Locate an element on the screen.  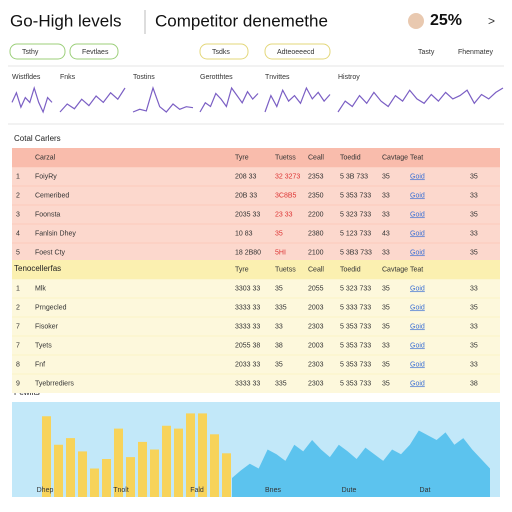
table-cell: 38 is located at coordinates (474, 383).